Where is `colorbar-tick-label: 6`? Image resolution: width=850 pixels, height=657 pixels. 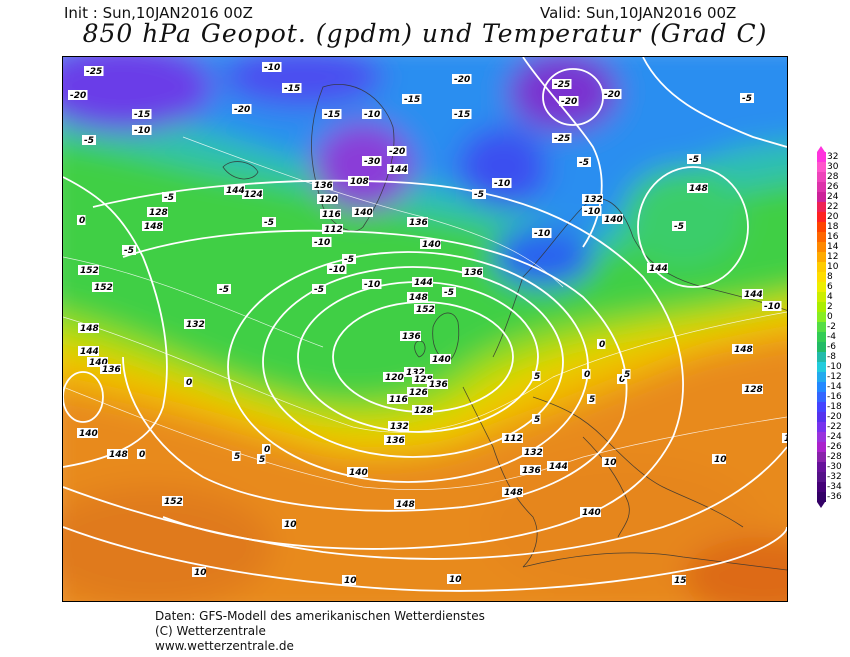 colorbar-tick-label: 6 is located at coordinates (830, 287).